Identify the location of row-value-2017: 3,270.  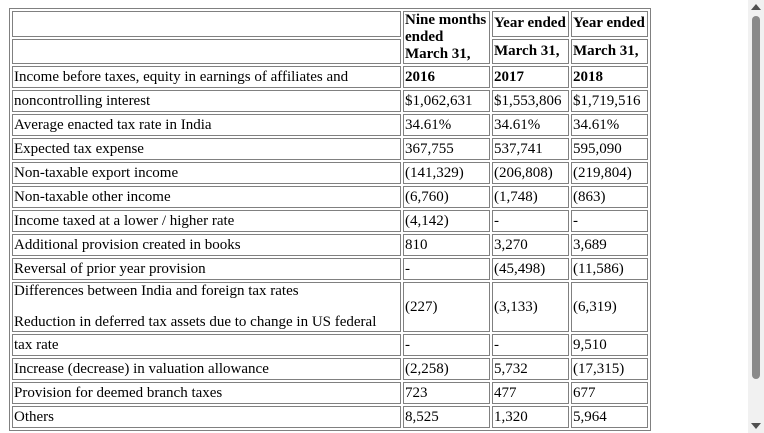
(530, 245).